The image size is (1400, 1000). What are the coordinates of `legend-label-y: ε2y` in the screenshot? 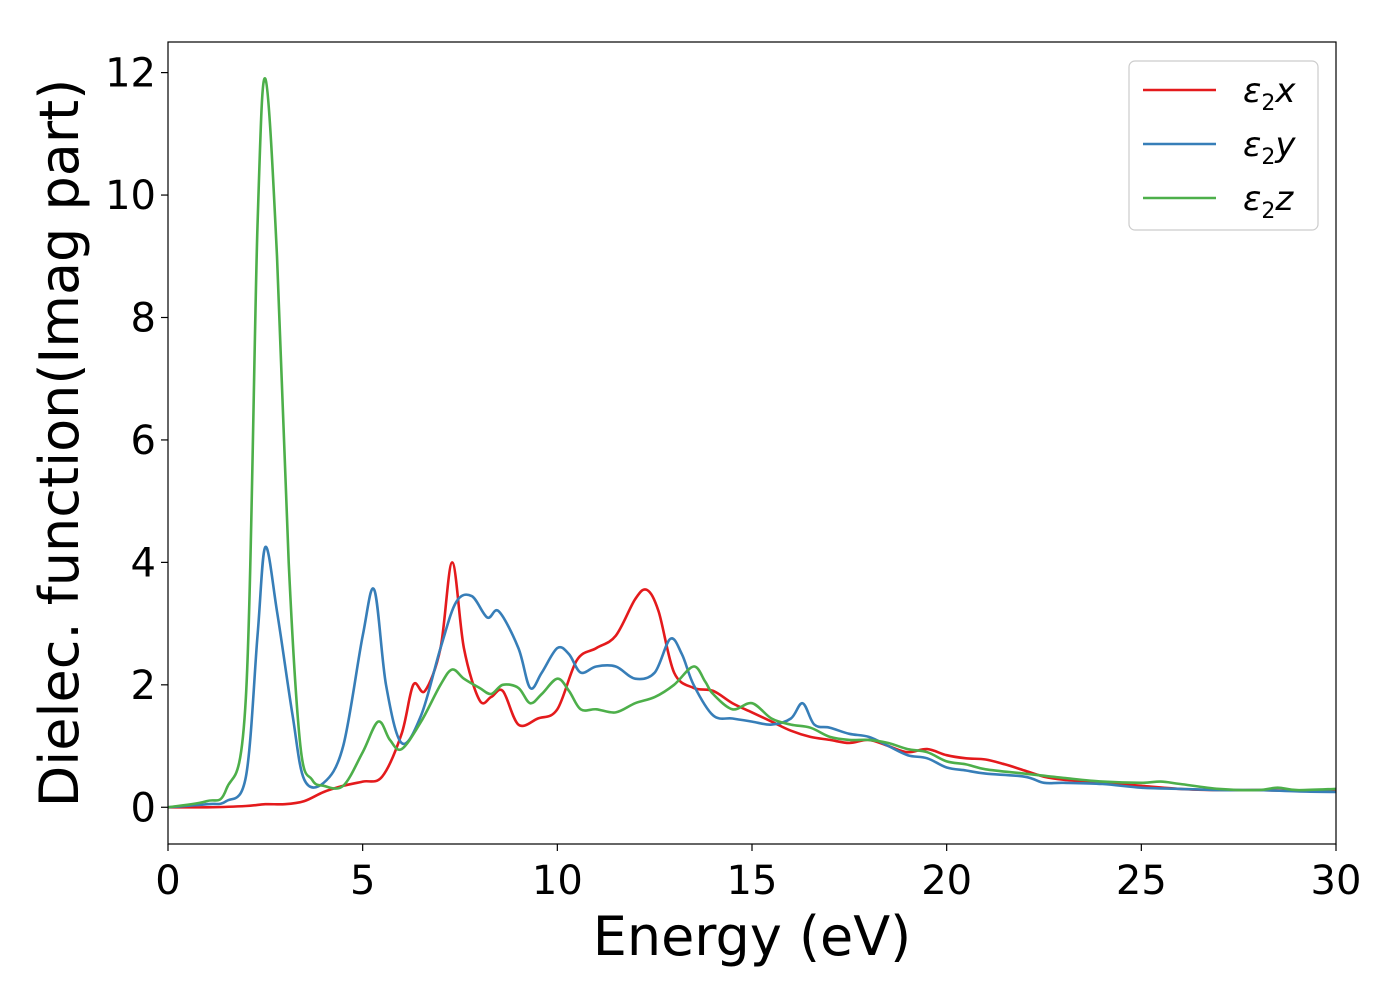 It's located at (1269, 147).